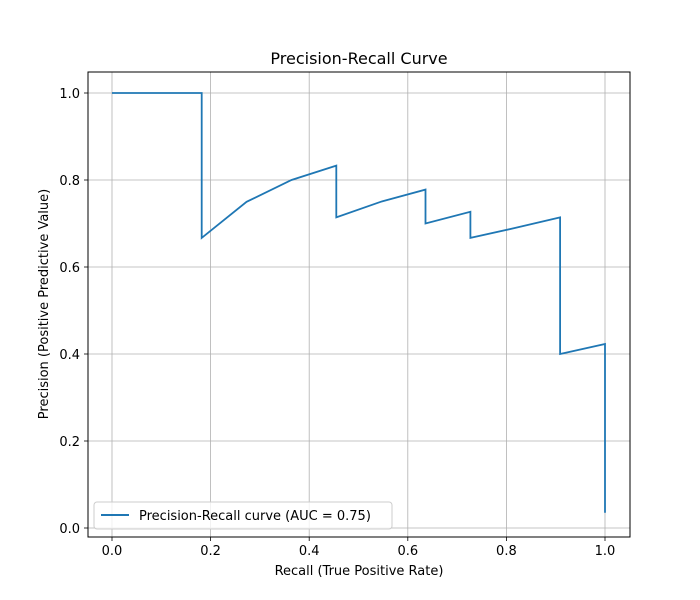  I want to click on legend-label: Precision-Recall curve (AUC = 0.75), so click(255, 516).